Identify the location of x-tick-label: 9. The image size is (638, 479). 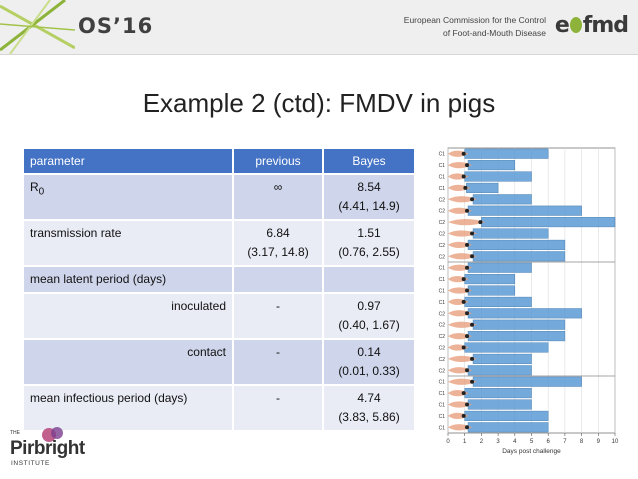
(599, 442).